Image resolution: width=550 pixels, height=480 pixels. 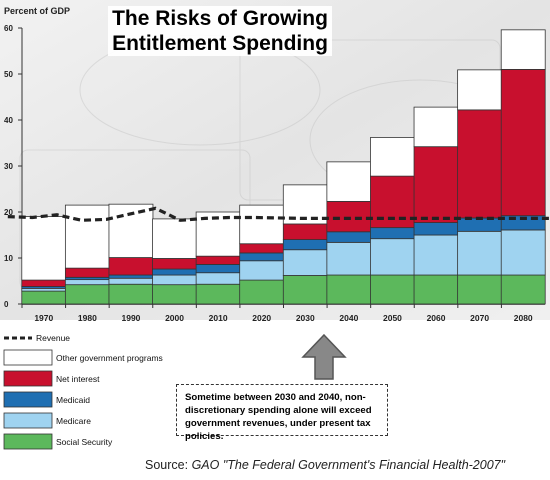 I want to click on revenue-line, so click(x=278, y=214).